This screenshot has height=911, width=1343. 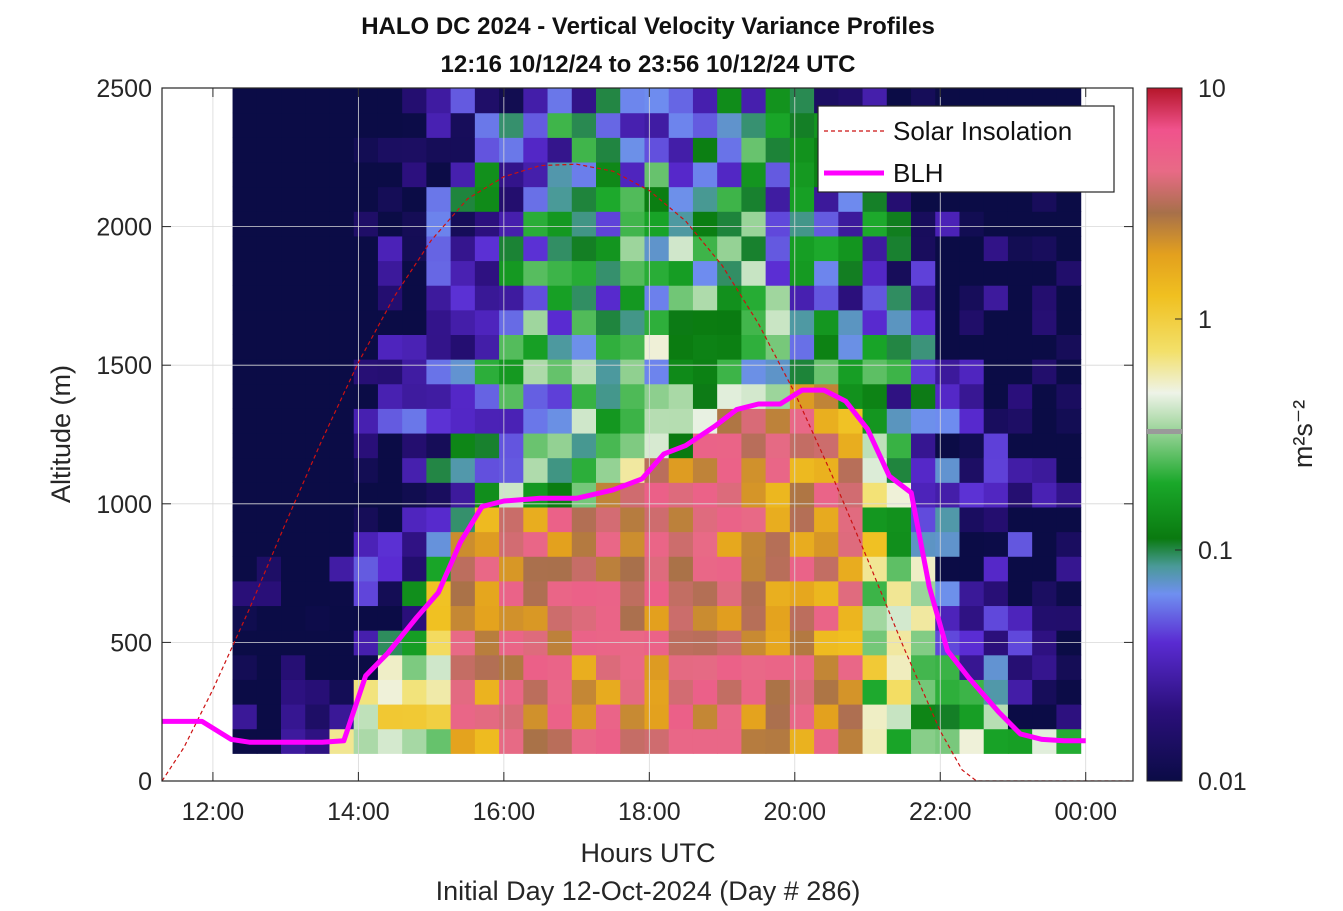 What do you see at coordinates (213, 812) in the screenshot?
I see `x-tick-label: 12:00` at bounding box center [213, 812].